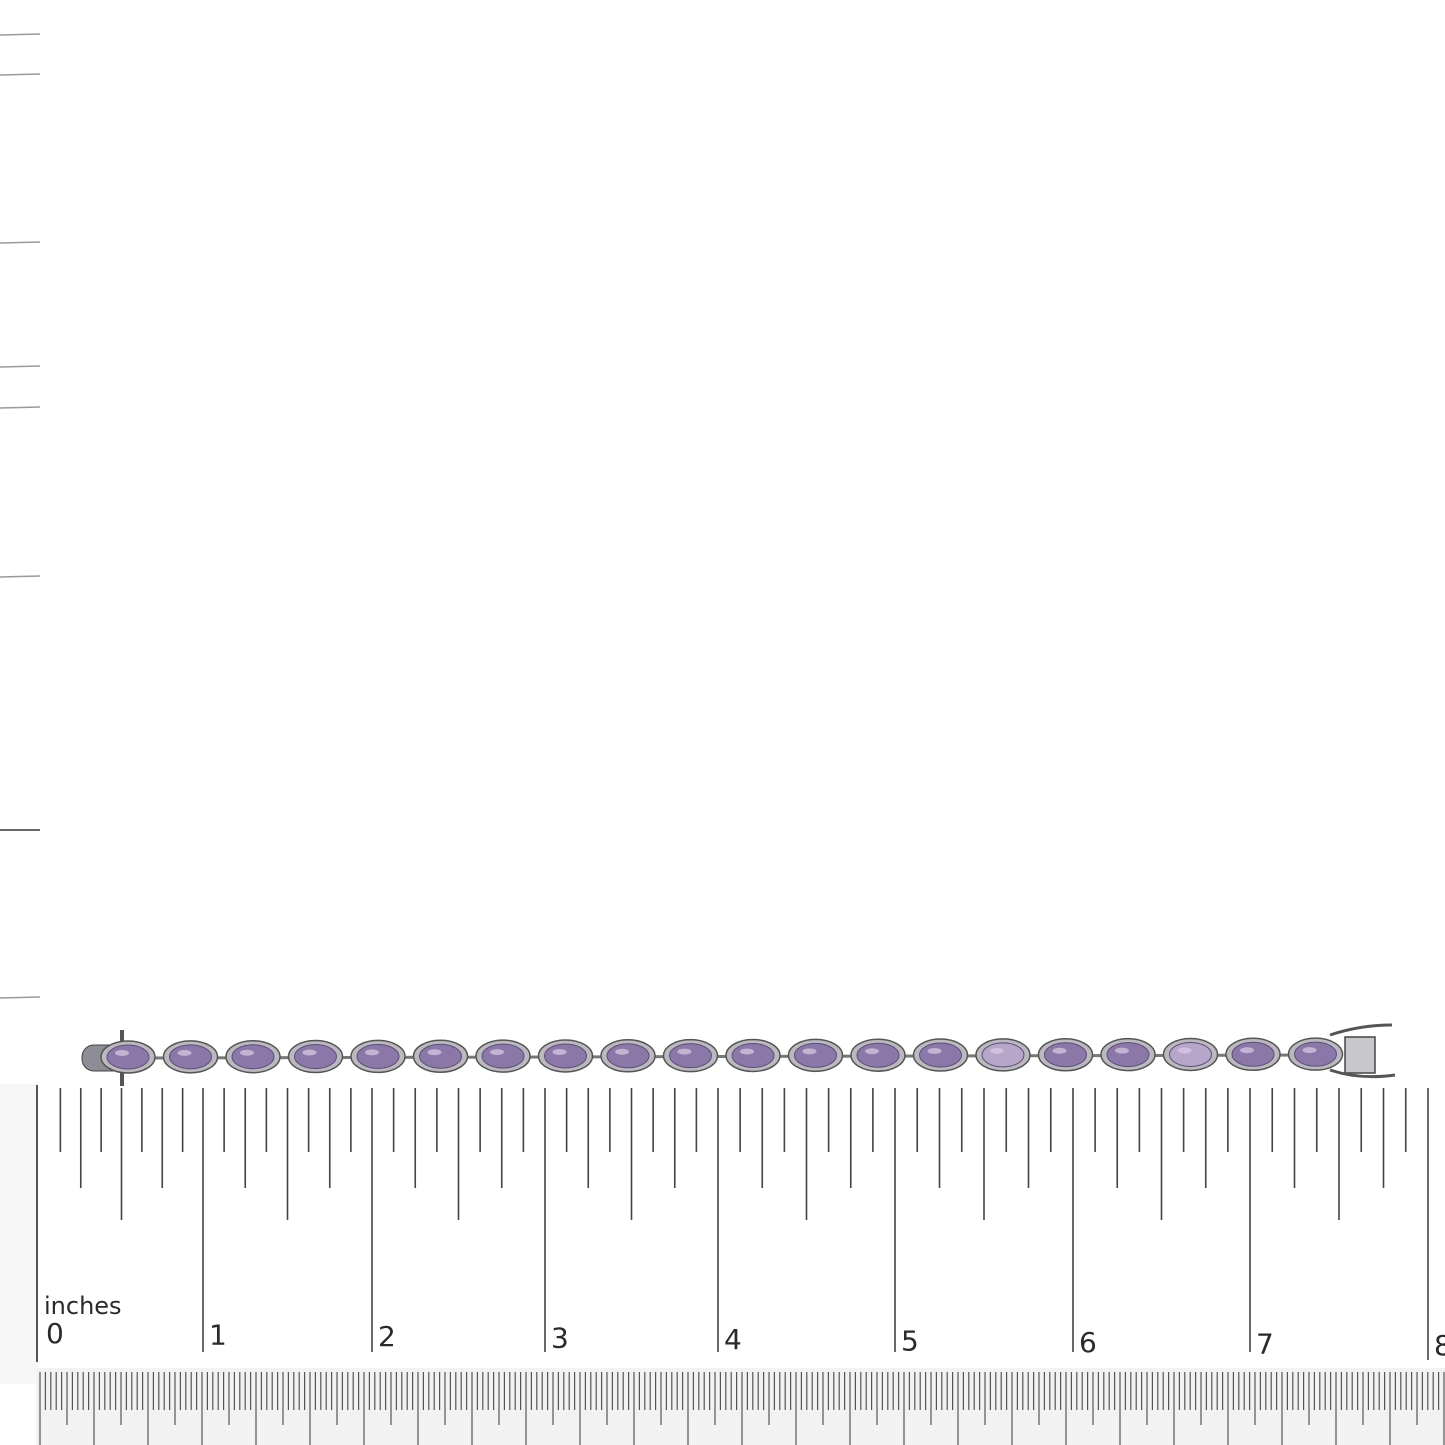  Describe the element at coordinates (55, 1333) in the screenshot. I see `inch-label: 0` at that location.